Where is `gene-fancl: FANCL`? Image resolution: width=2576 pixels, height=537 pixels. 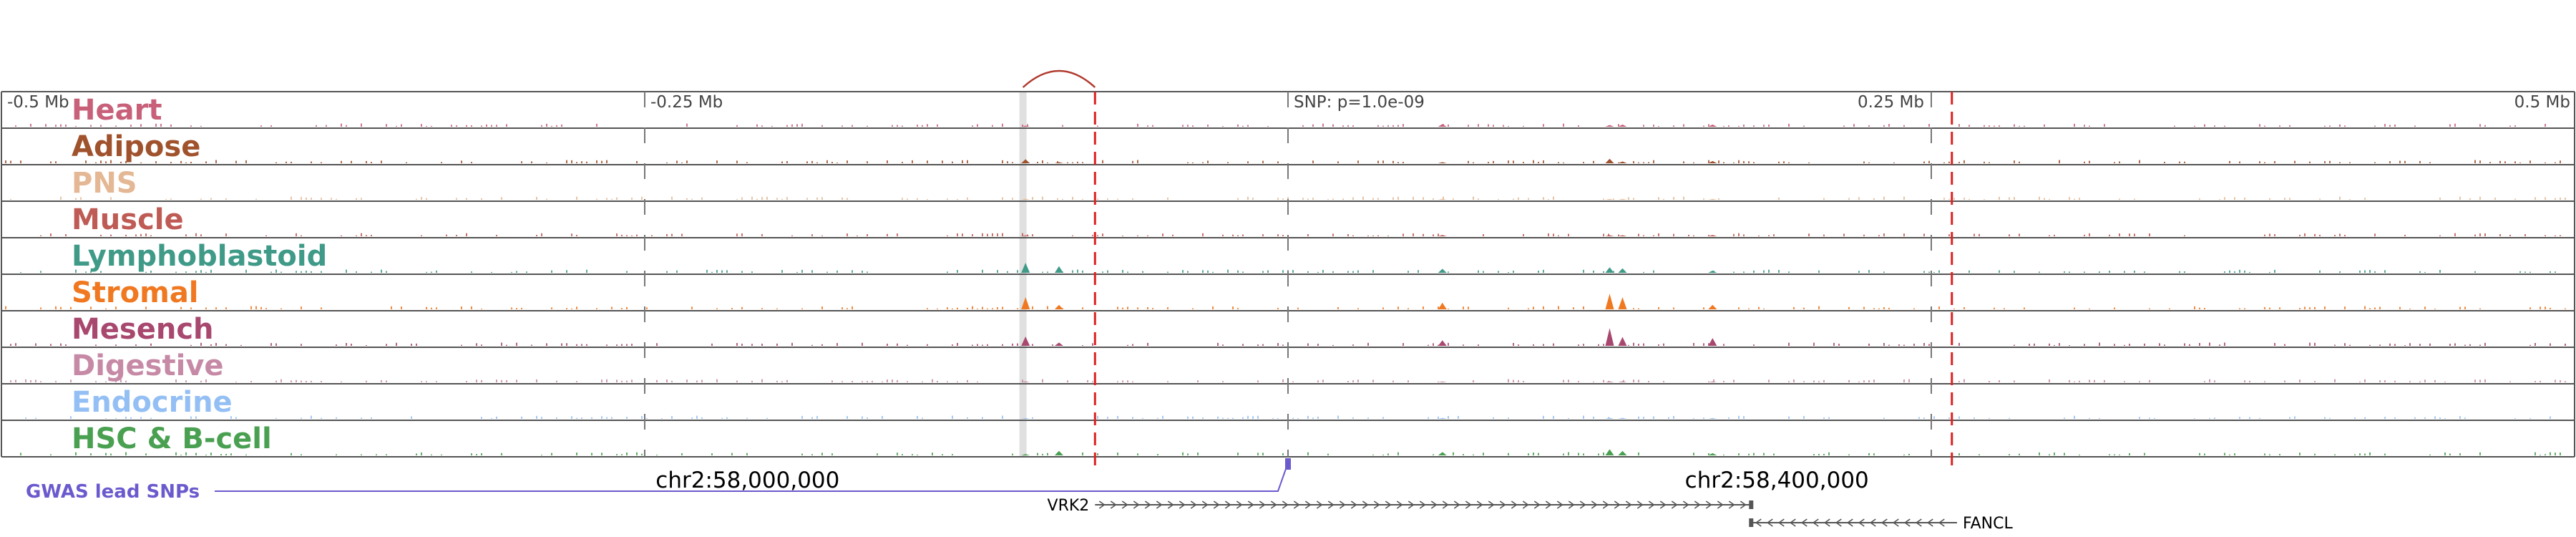
gene-fancl: FANCL is located at coordinates (1881, 524).